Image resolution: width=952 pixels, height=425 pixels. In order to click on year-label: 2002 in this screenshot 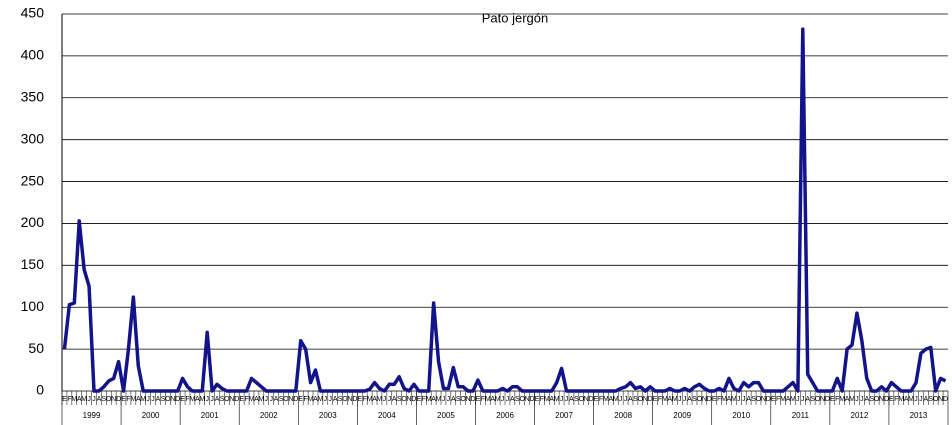, I will do `click(269, 415)`.